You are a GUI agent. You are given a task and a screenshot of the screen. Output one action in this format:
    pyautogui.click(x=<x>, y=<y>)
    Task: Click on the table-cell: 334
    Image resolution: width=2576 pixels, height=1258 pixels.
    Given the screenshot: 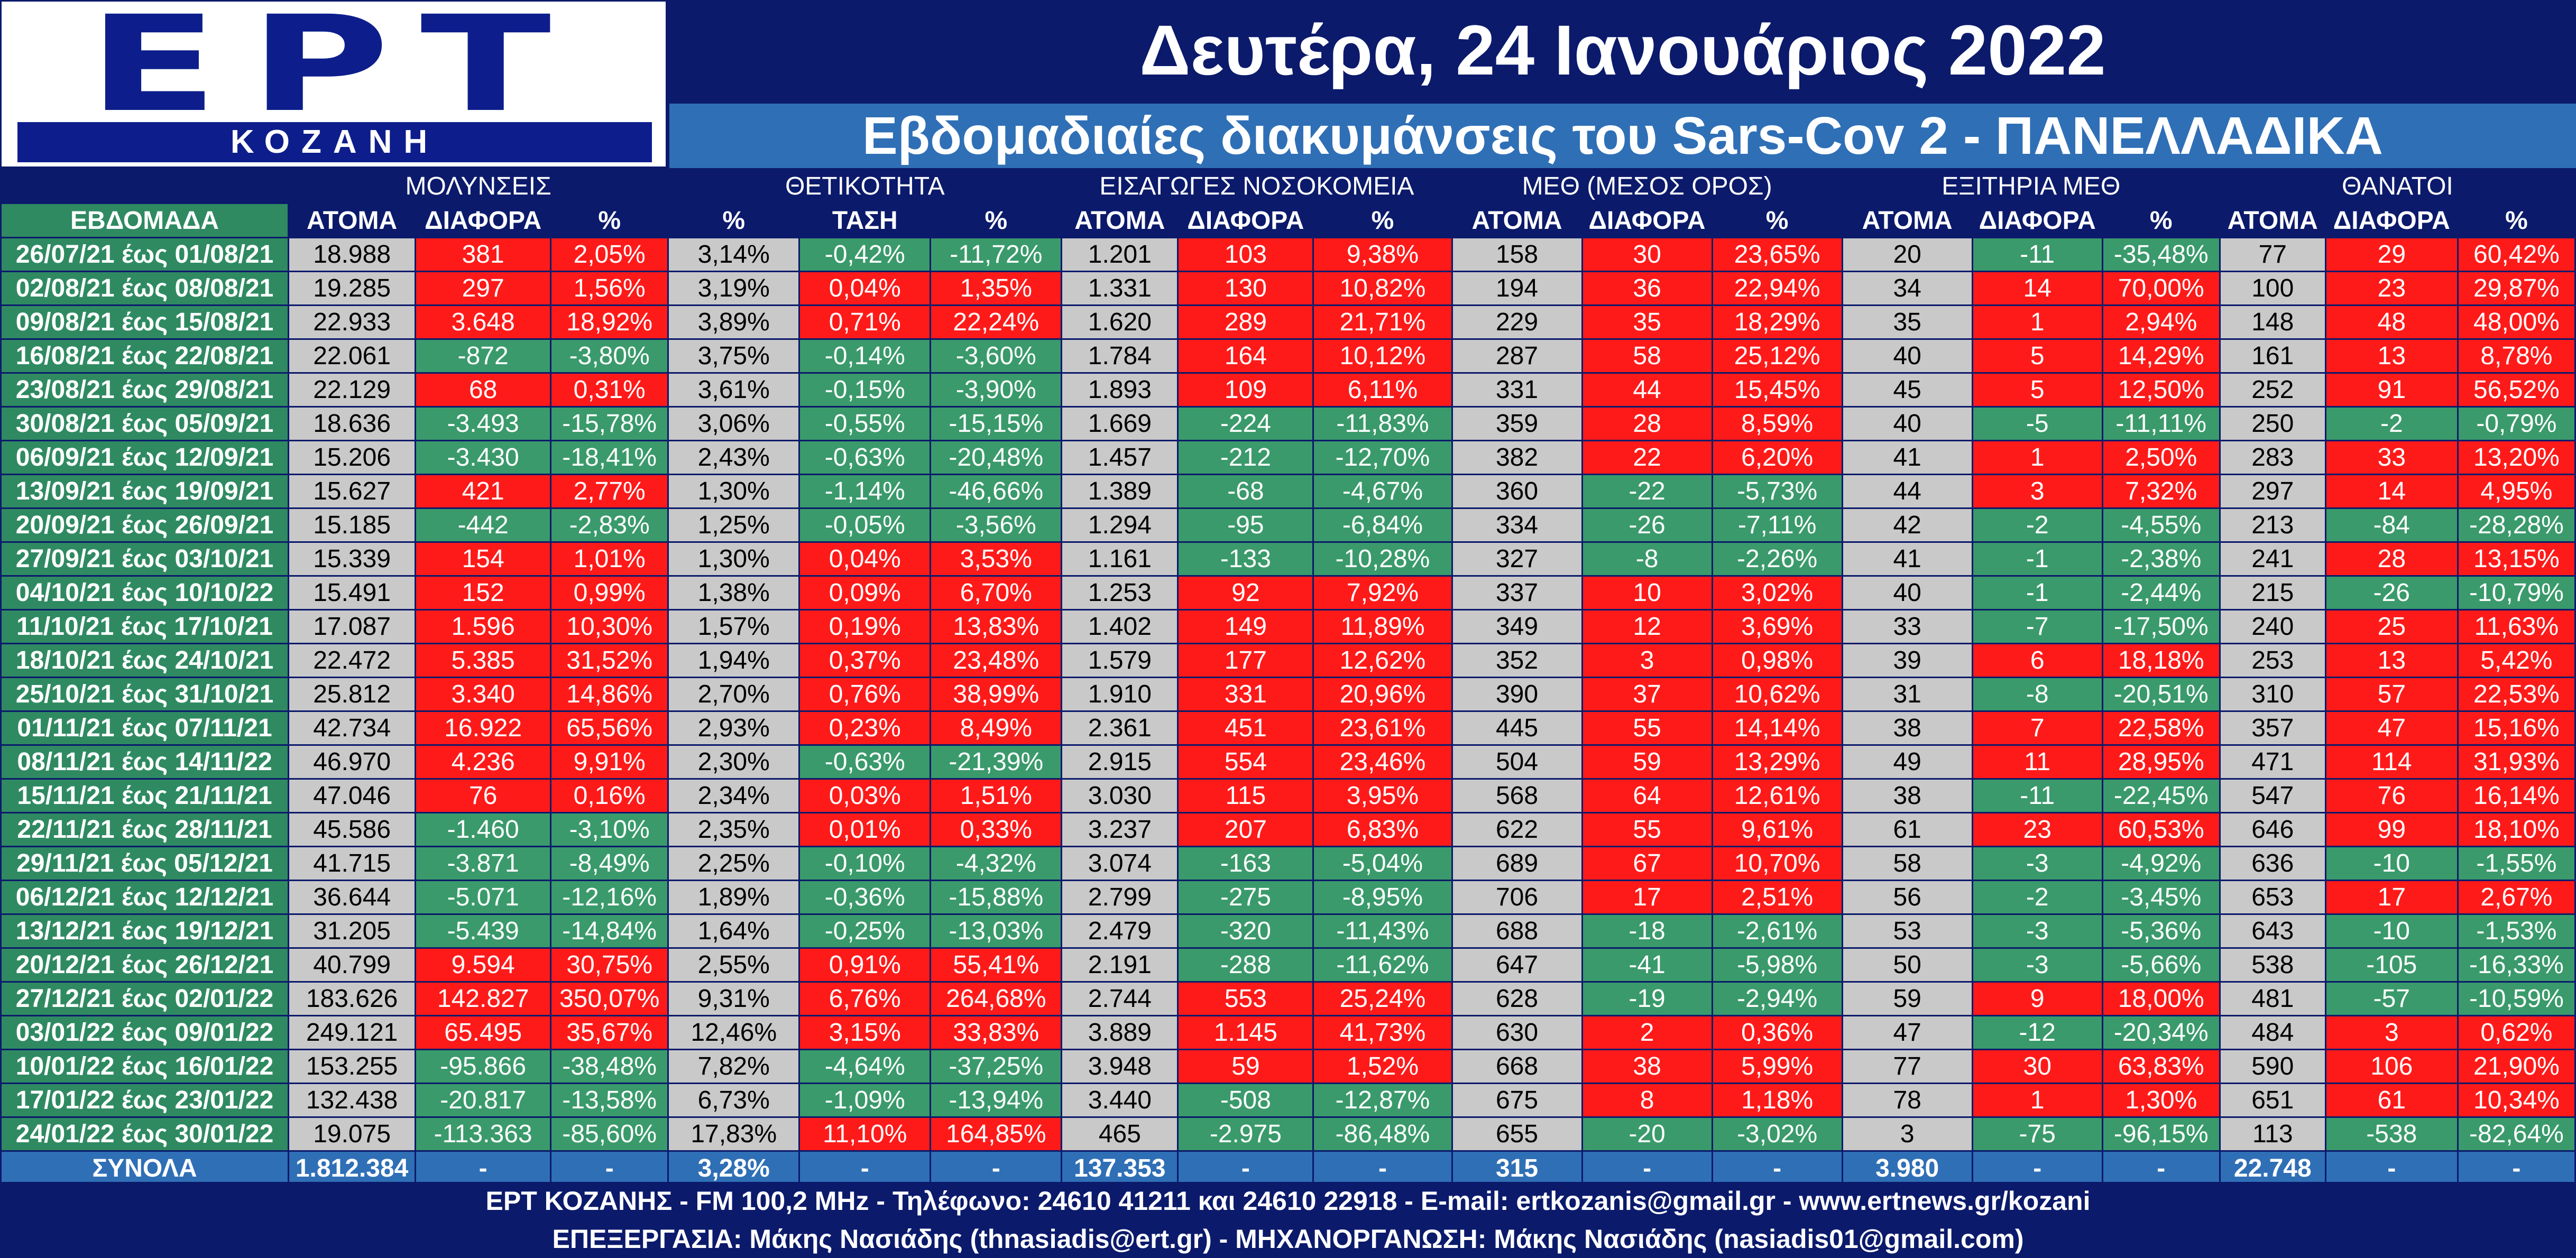 What is the action you would take?
    pyautogui.click(x=1517, y=525)
    